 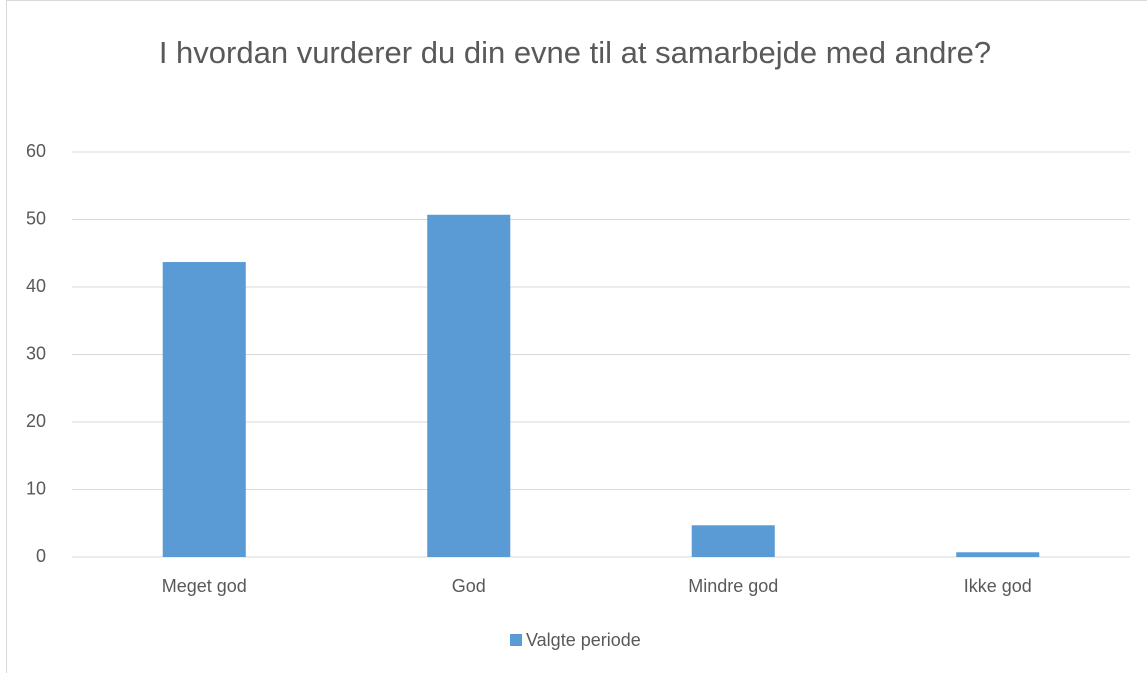 I want to click on y-tick-label: 50, so click(x=36, y=218).